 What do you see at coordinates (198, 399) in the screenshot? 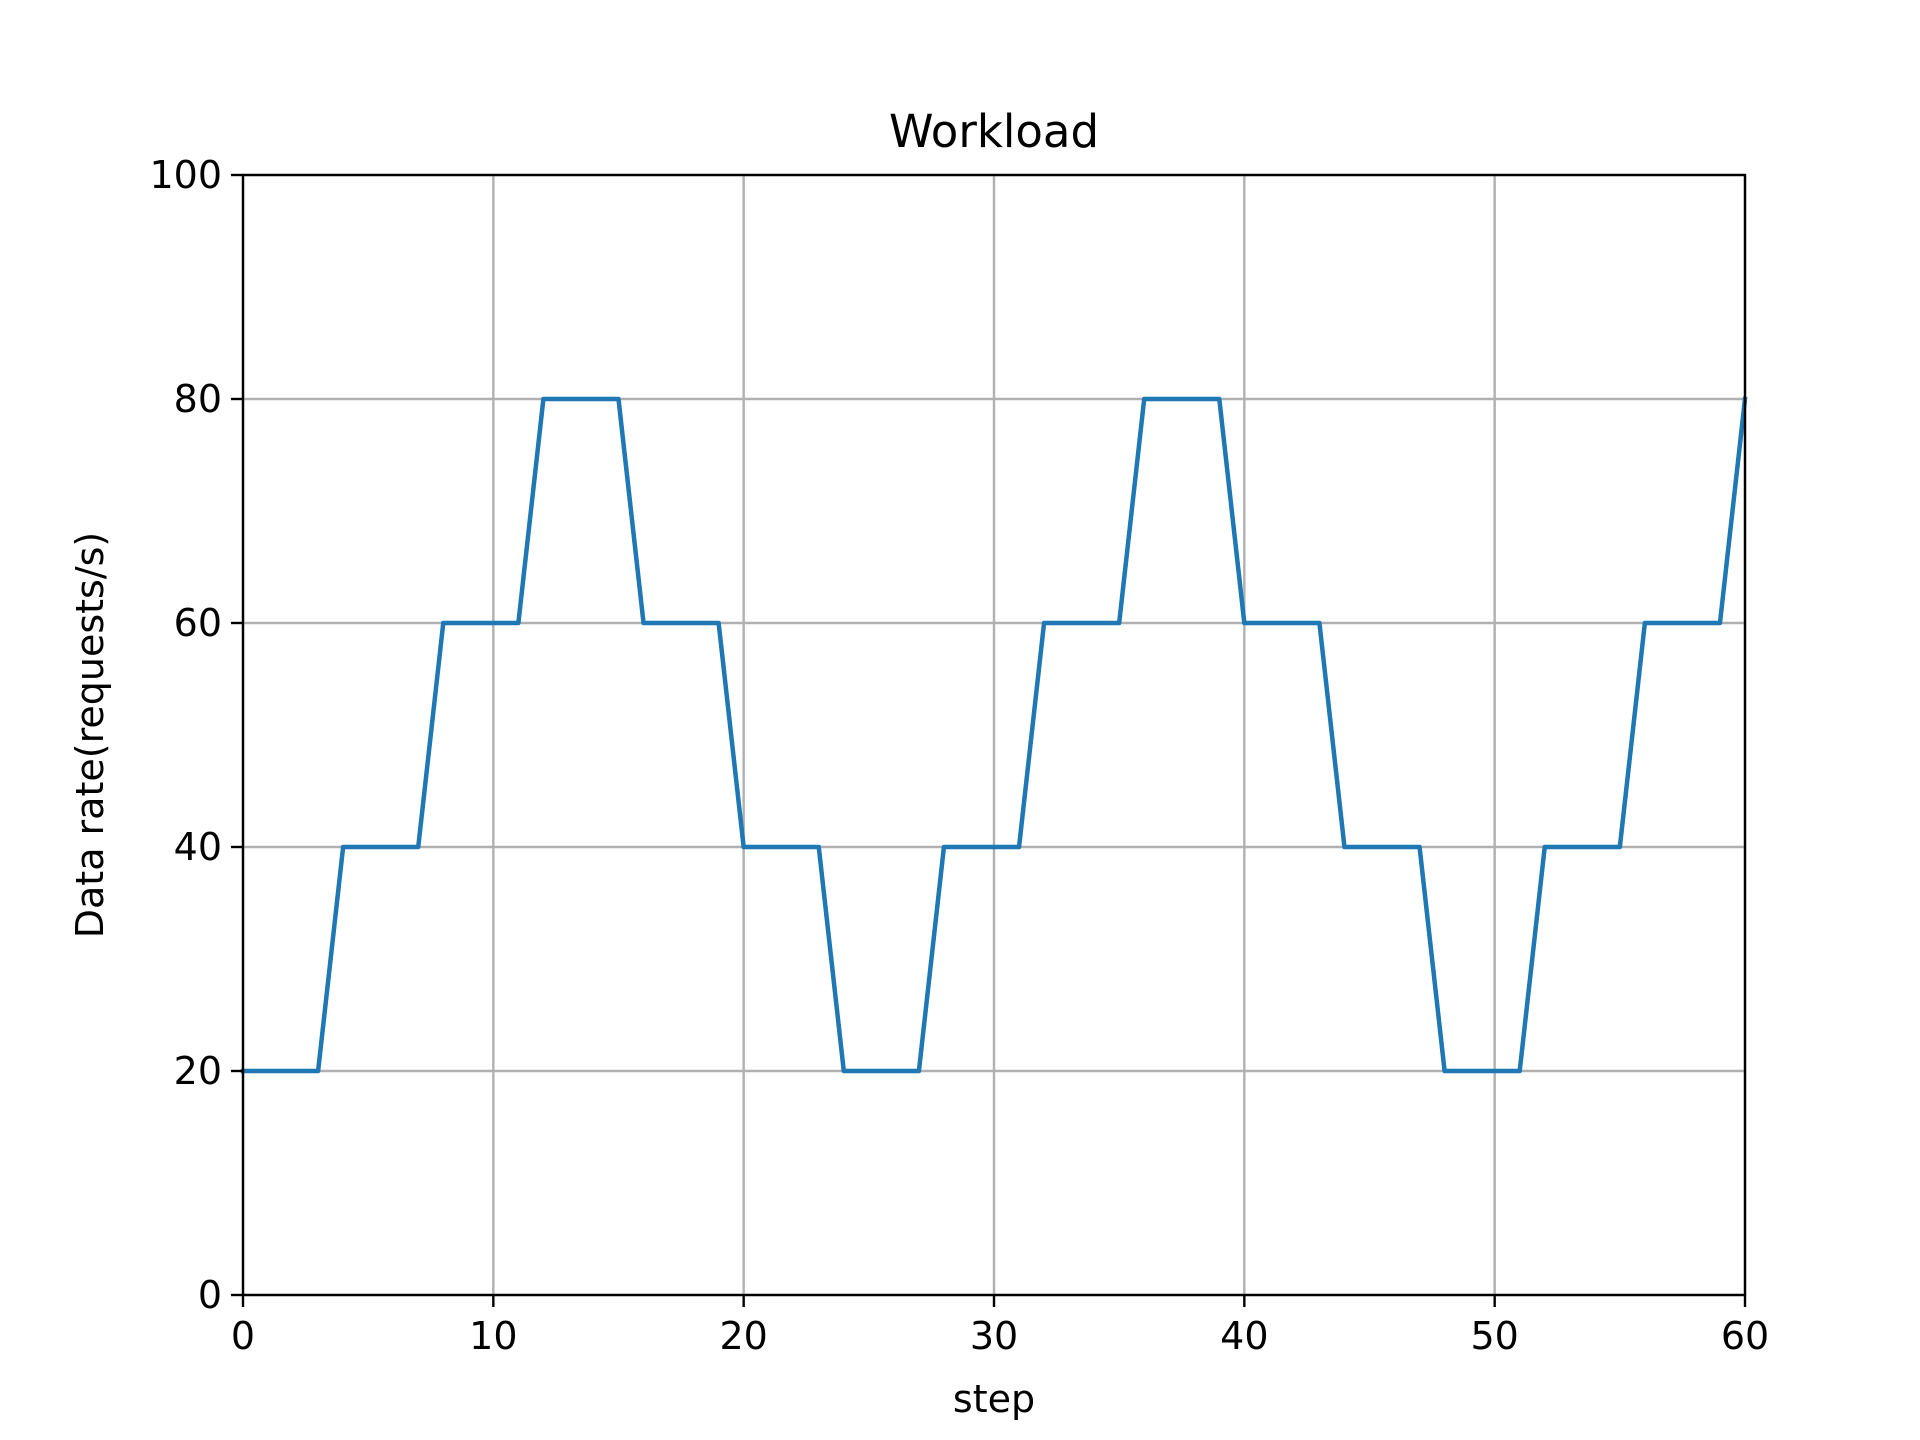
I see `y-tick-label: 80` at bounding box center [198, 399].